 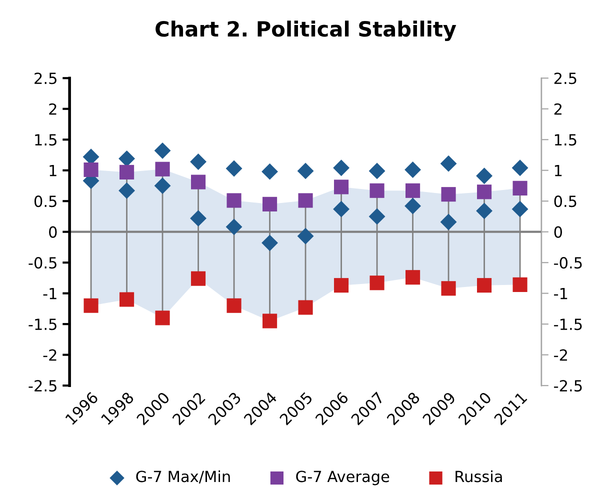 What do you see at coordinates (568, 386) in the screenshot?
I see `y2-tick-label: -2.5` at bounding box center [568, 386].